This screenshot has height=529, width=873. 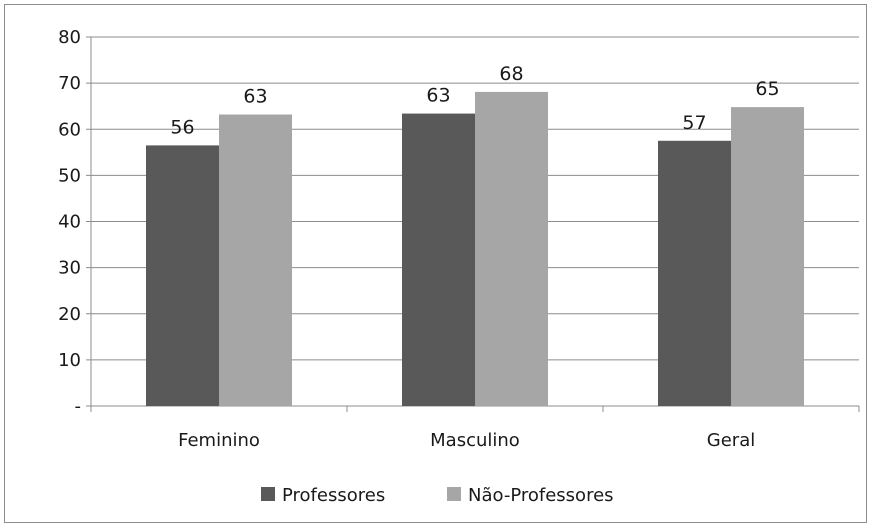 I want to click on y-tick-label: 30, so click(x=69, y=268).